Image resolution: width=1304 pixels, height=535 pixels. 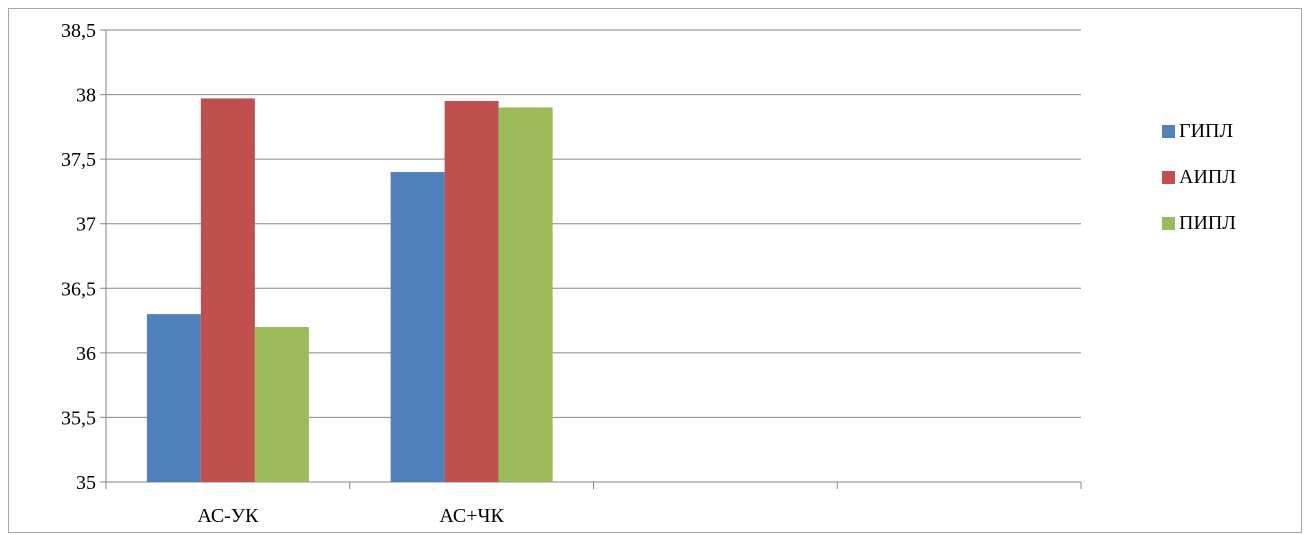 I want to click on y-tick-label-5: 37,5, so click(x=78, y=160).